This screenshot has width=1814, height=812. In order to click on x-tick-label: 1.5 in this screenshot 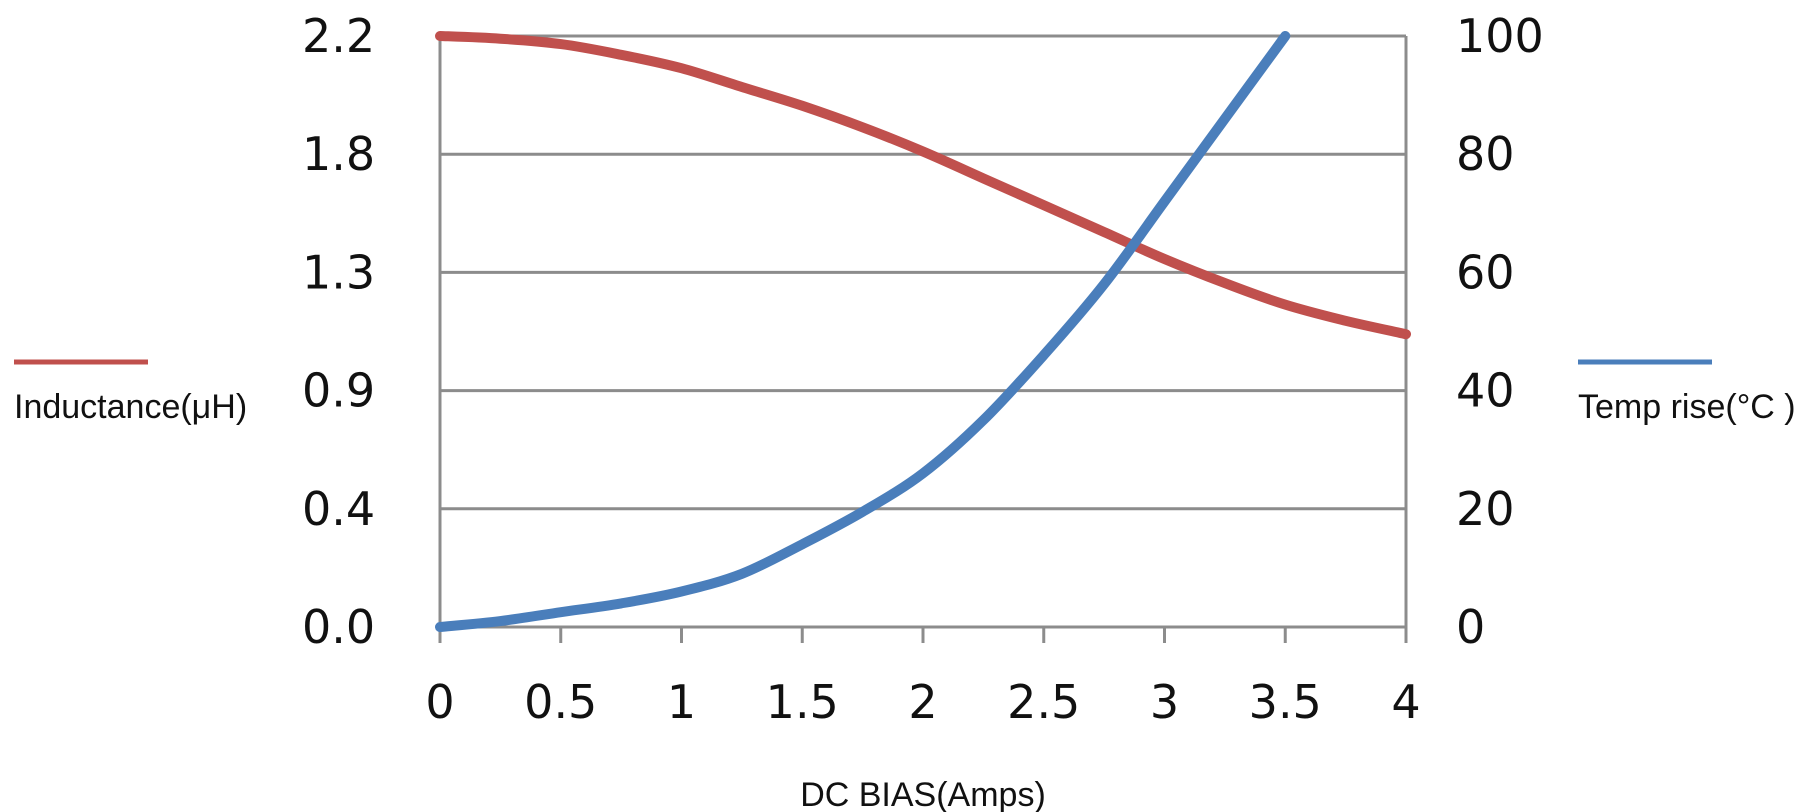, I will do `click(802, 702)`.